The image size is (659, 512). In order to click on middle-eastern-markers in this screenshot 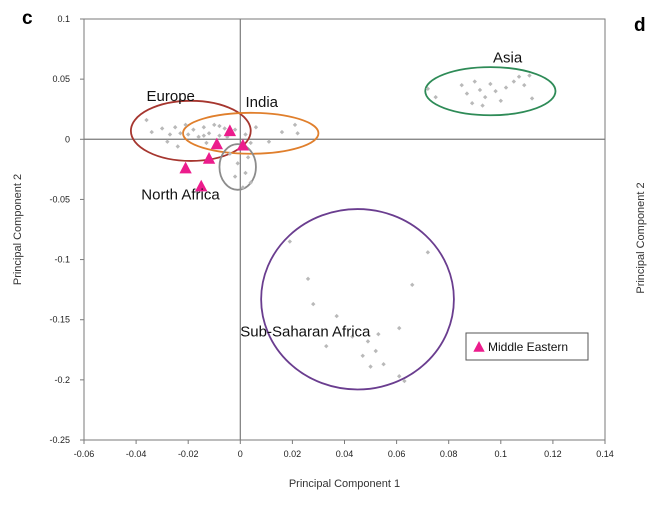, I will do `click(214, 158)`.